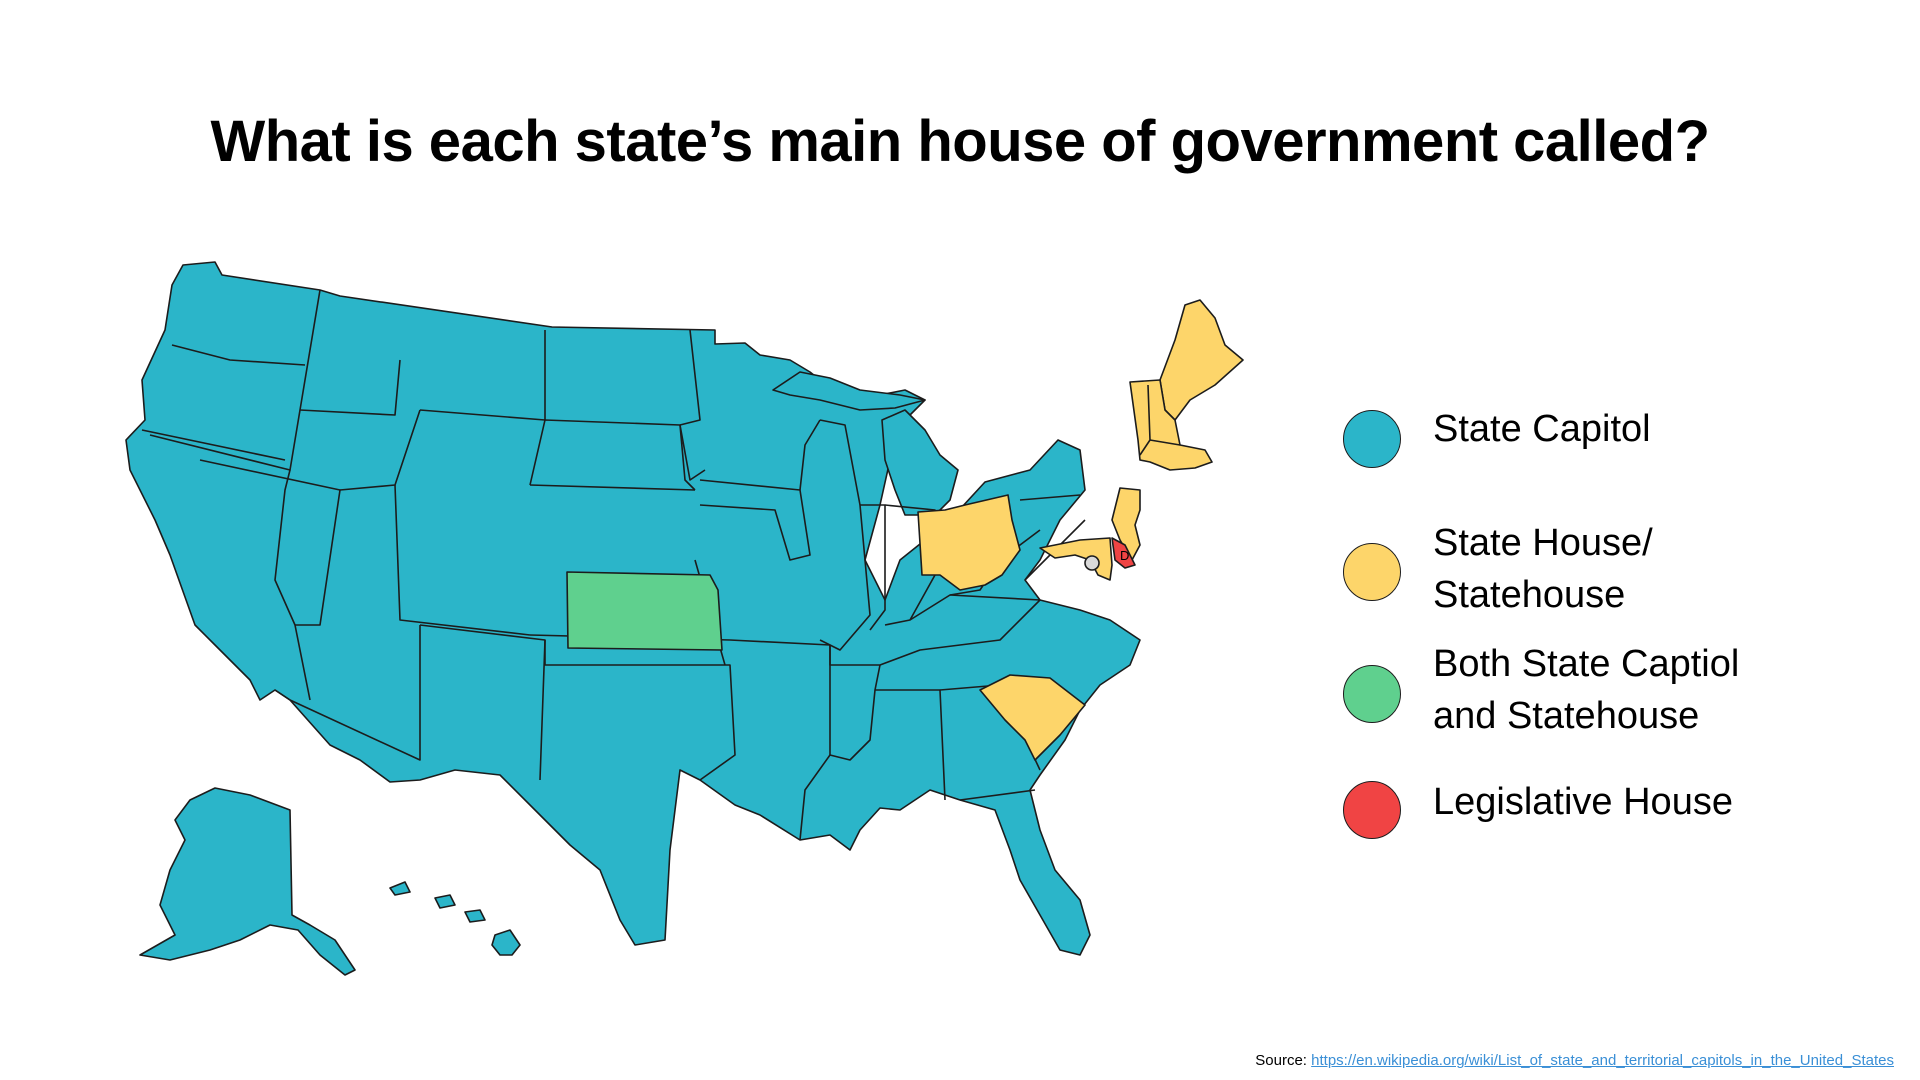 The height and width of the screenshot is (1080, 1920). Describe the element at coordinates (1543, 569) in the screenshot. I see `legend-label: State House/ Statehouse` at that location.